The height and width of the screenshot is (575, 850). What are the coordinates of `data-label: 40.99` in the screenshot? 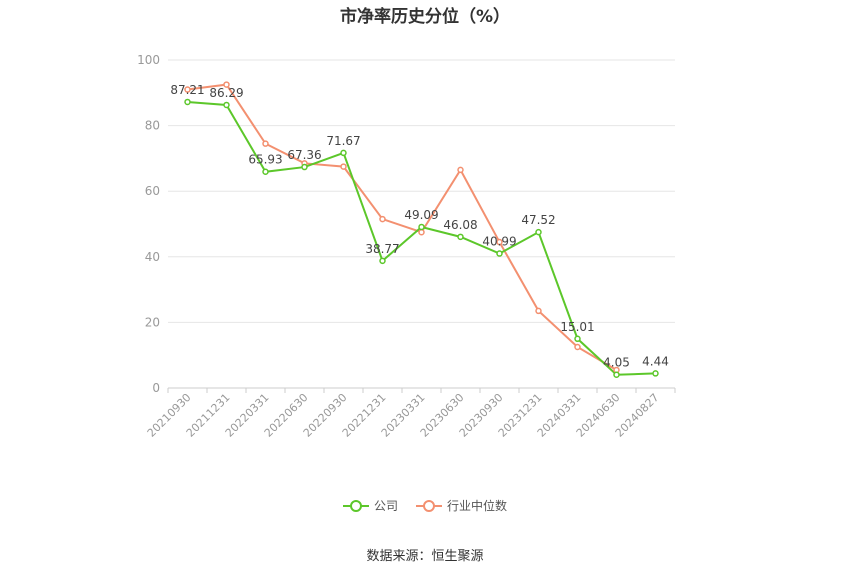 It's located at (499, 242).